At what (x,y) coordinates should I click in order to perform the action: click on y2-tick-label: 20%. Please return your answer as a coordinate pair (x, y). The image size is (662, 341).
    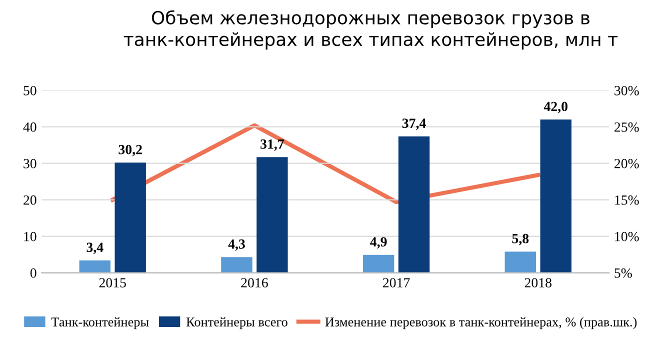
    Looking at the image, I should click on (626, 163).